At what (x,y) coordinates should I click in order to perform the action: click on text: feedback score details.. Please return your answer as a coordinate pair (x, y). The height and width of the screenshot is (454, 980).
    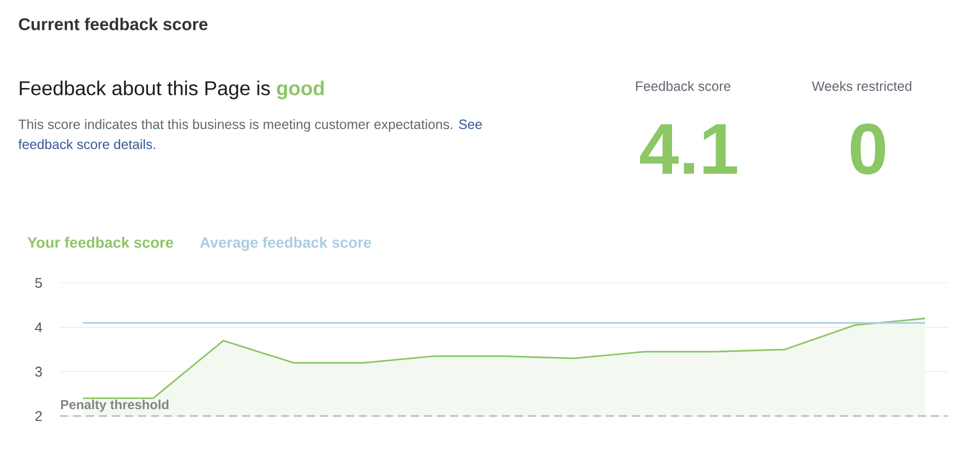
    Looking at the image, I should click on (87, 144).